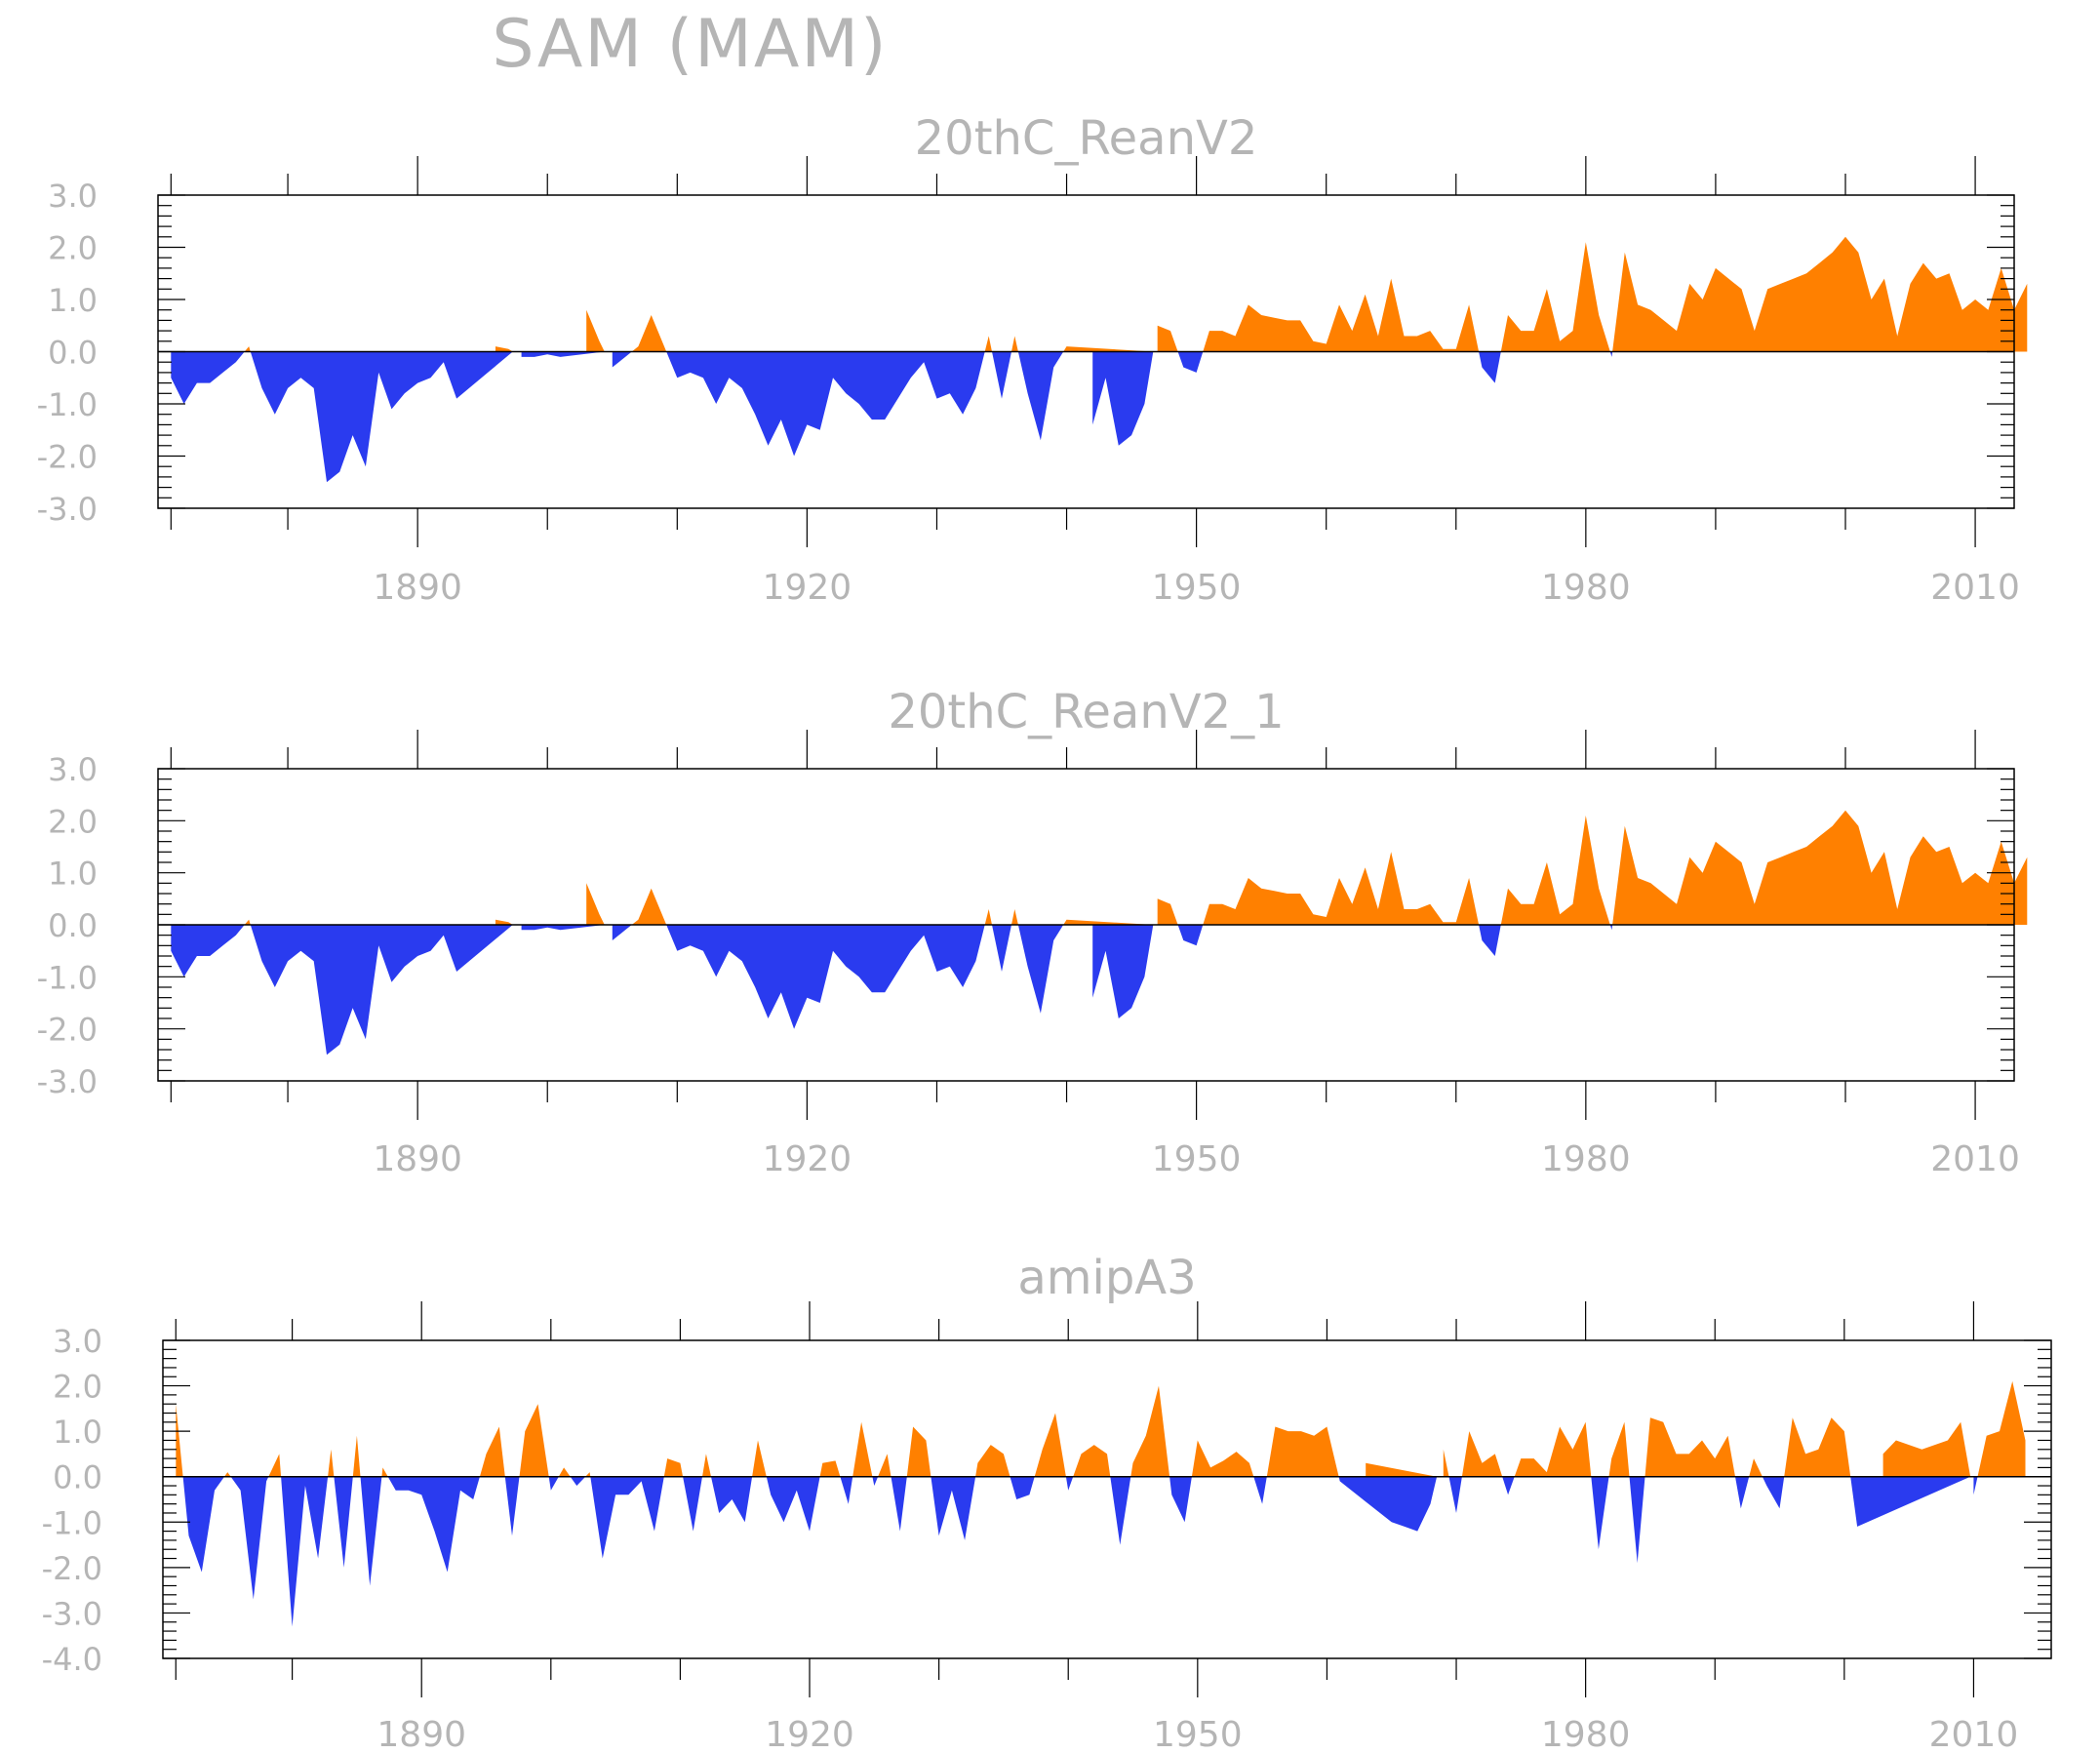  I want to click on figure-title: SAM (MAM), so click(690, 44).